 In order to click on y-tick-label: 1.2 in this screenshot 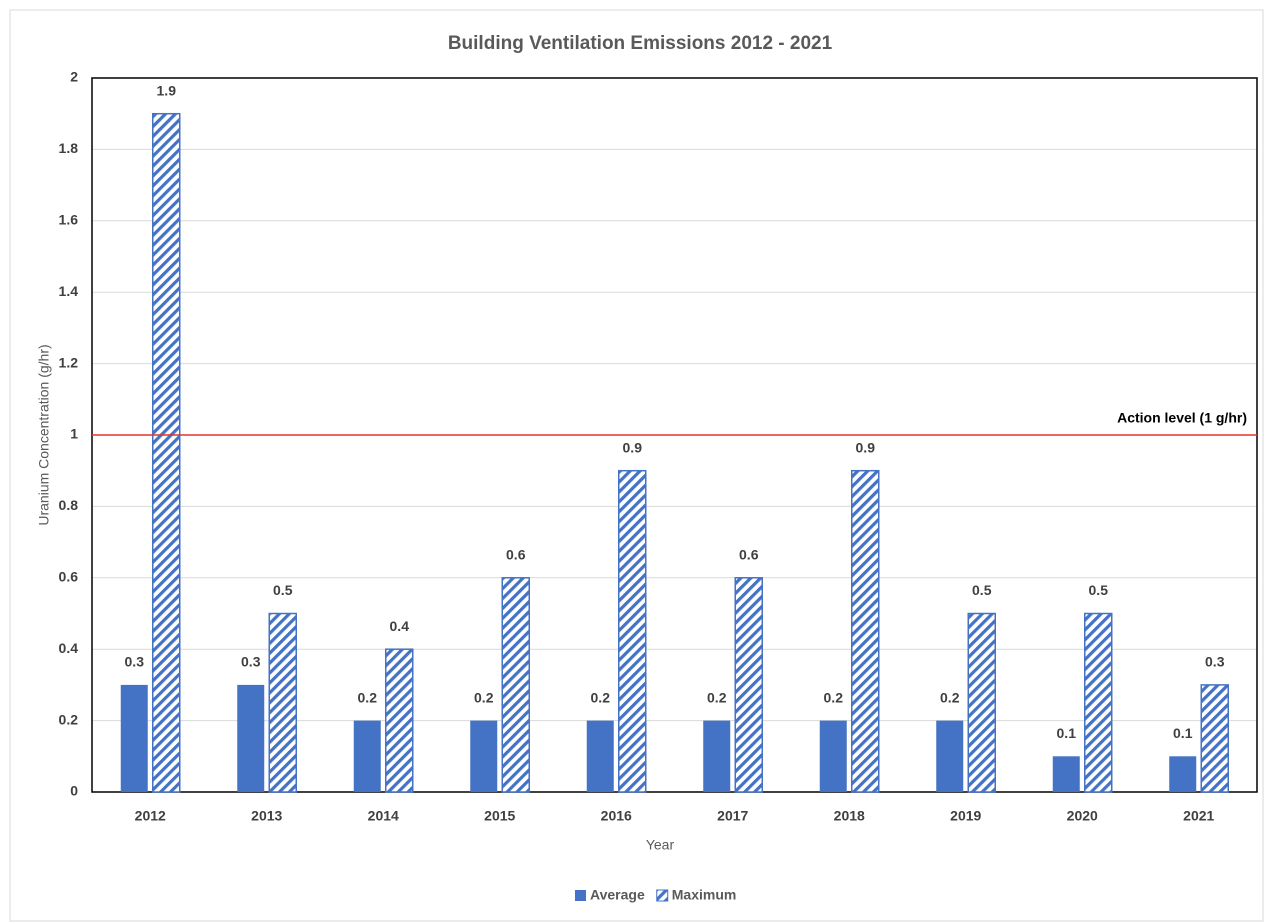, I will do `click(69, 362)`.